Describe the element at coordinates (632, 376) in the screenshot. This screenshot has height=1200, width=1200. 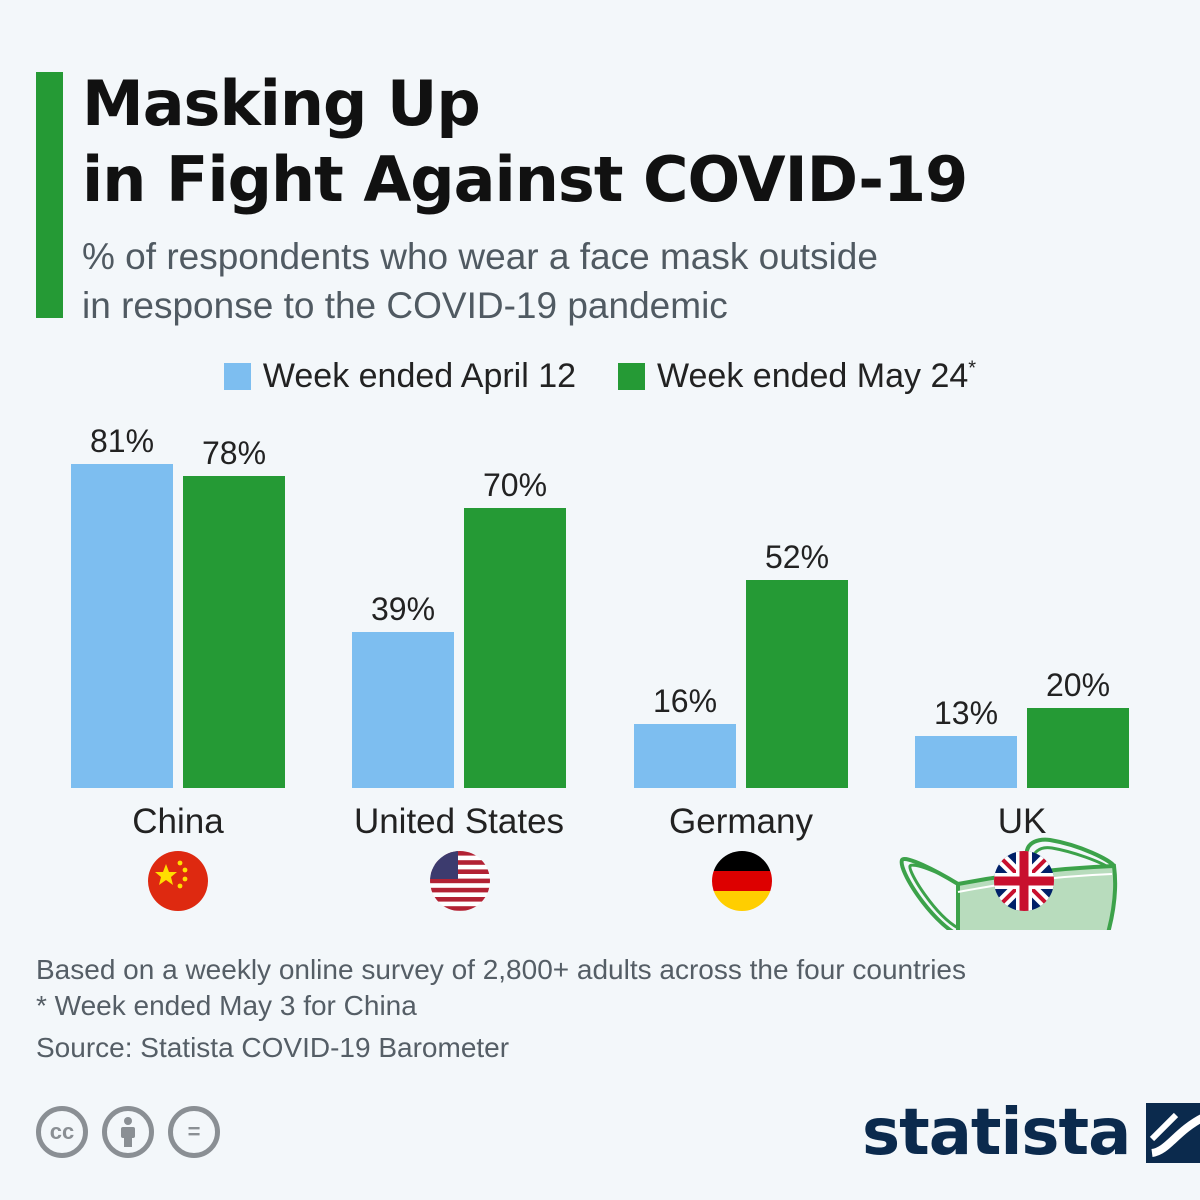
I see `legend-swatch-may` at that location.